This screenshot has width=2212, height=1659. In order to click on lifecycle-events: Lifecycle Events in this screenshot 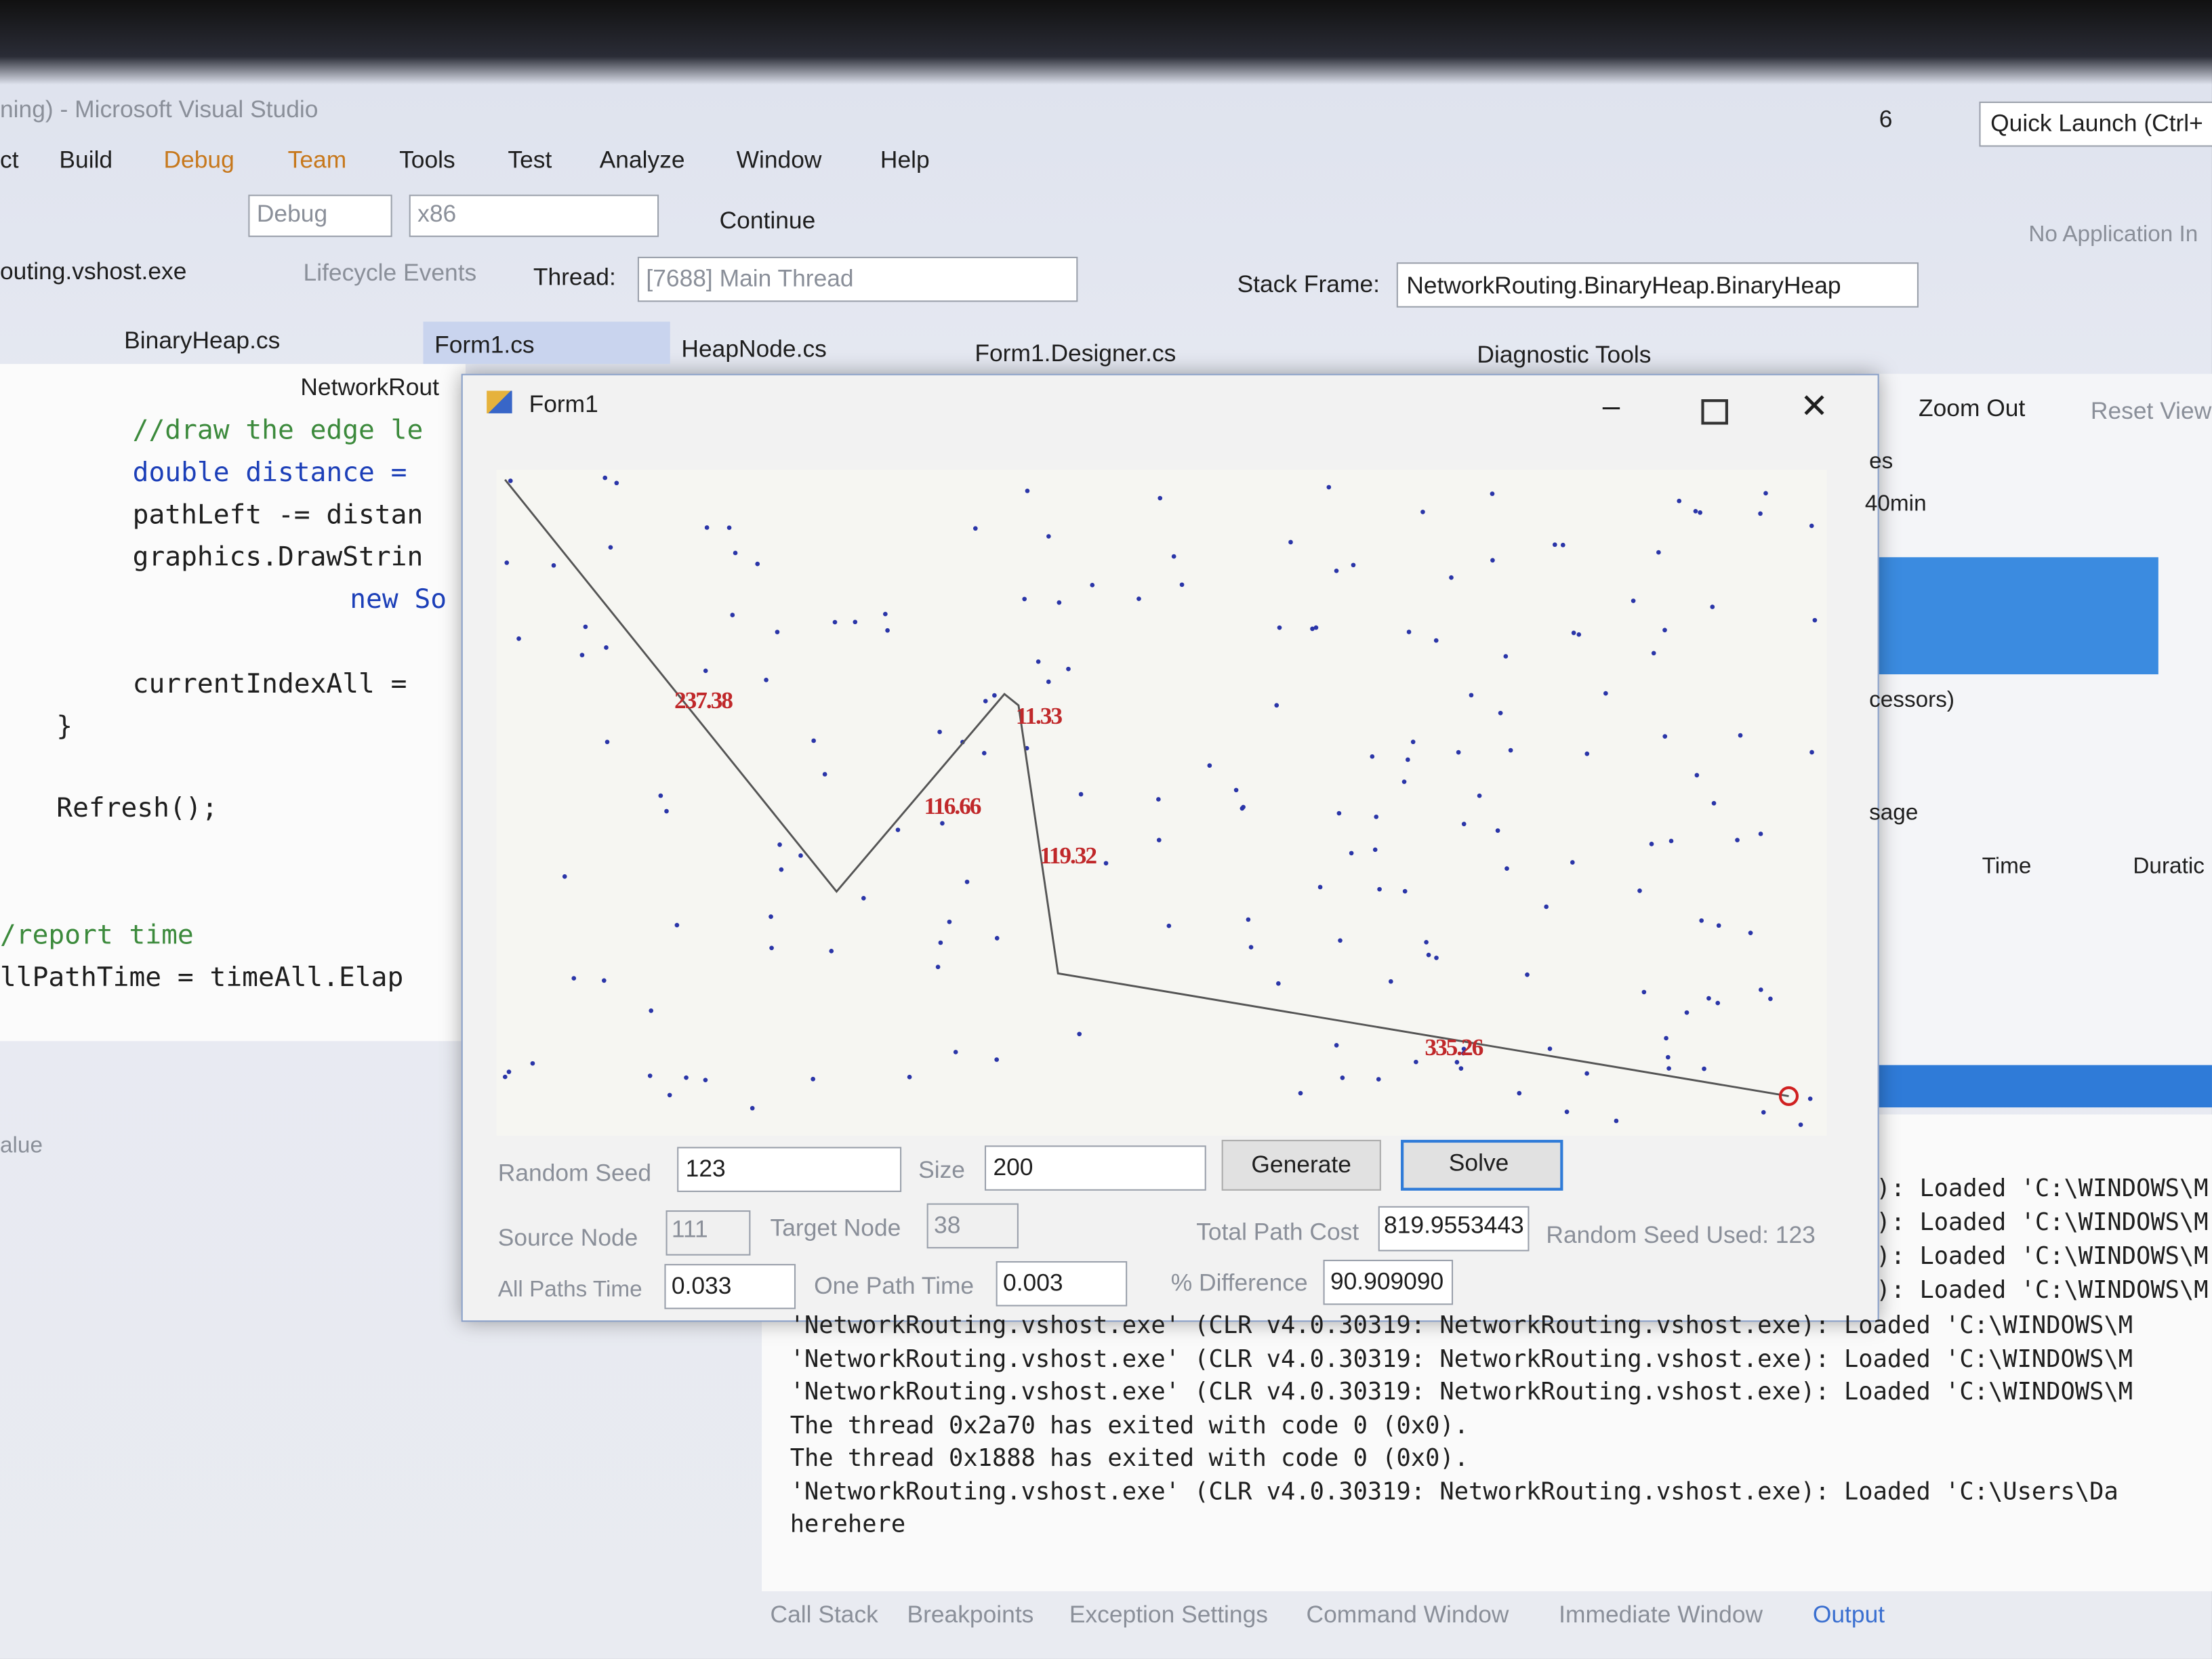, I will do `click(390, 273)`.